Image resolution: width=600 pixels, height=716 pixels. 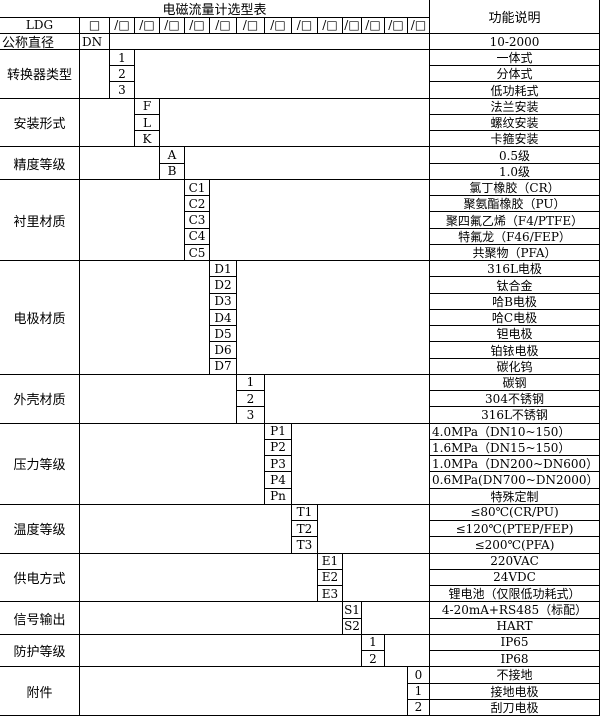 What do you see at coordinates (40, 464) in the screenshot?
I see `group-label: 压力等级` at bounding box center [40, 464].